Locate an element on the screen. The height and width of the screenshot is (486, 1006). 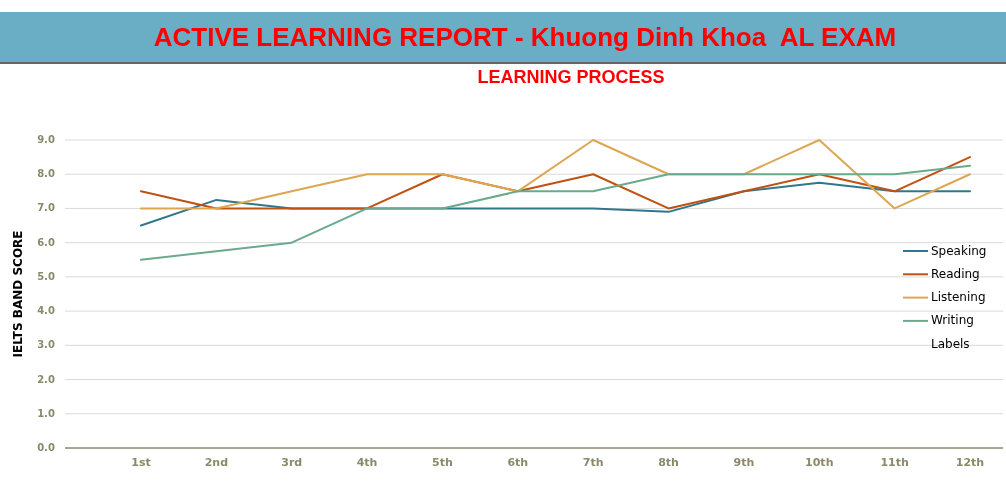
text: Labels is located at coordinates (950, 343).